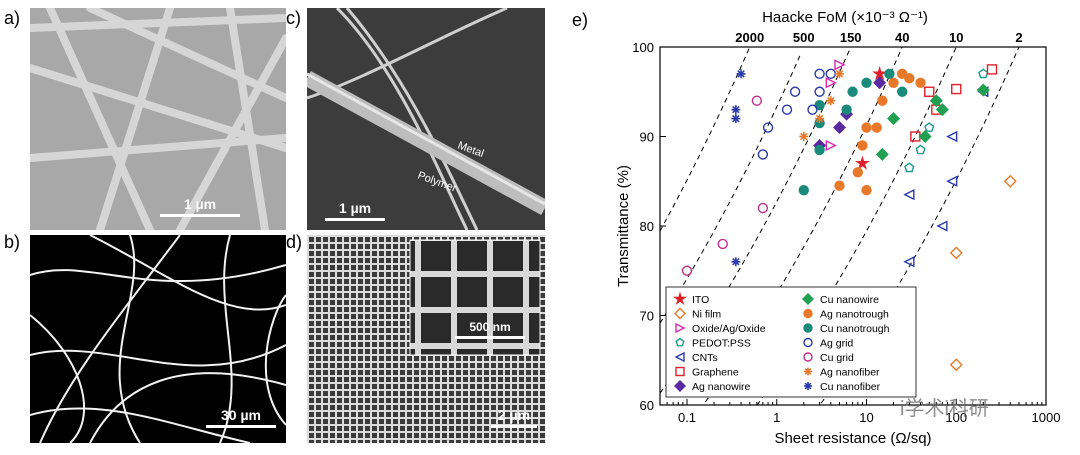 The height and width of the screenshot is (455, 1080). What do you see at coordinates (355, 208) in the screenshot?
I see `panel-c-scale-text: 1 µm` at bounding box center [355, 208].